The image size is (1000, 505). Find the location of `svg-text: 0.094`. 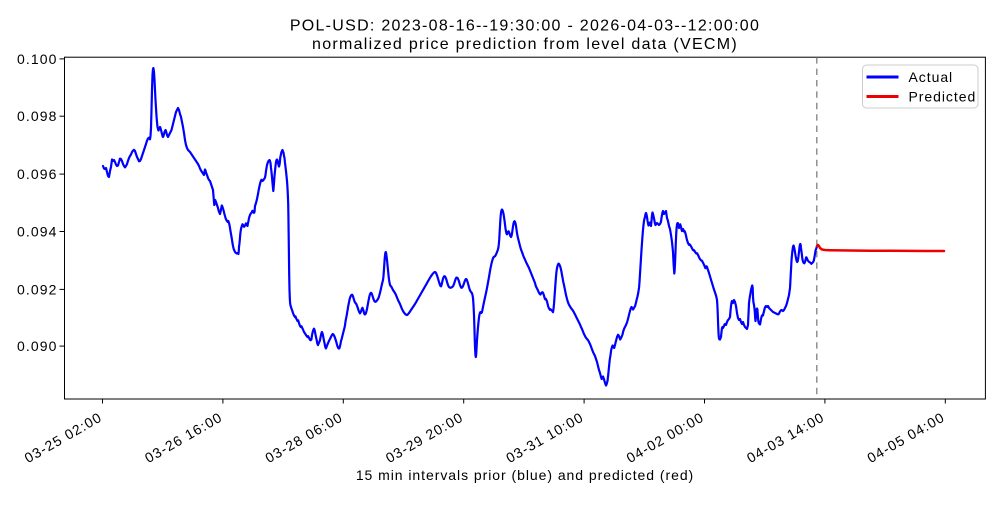

svg-text: 0.094 is located at coordinates (37, 232).